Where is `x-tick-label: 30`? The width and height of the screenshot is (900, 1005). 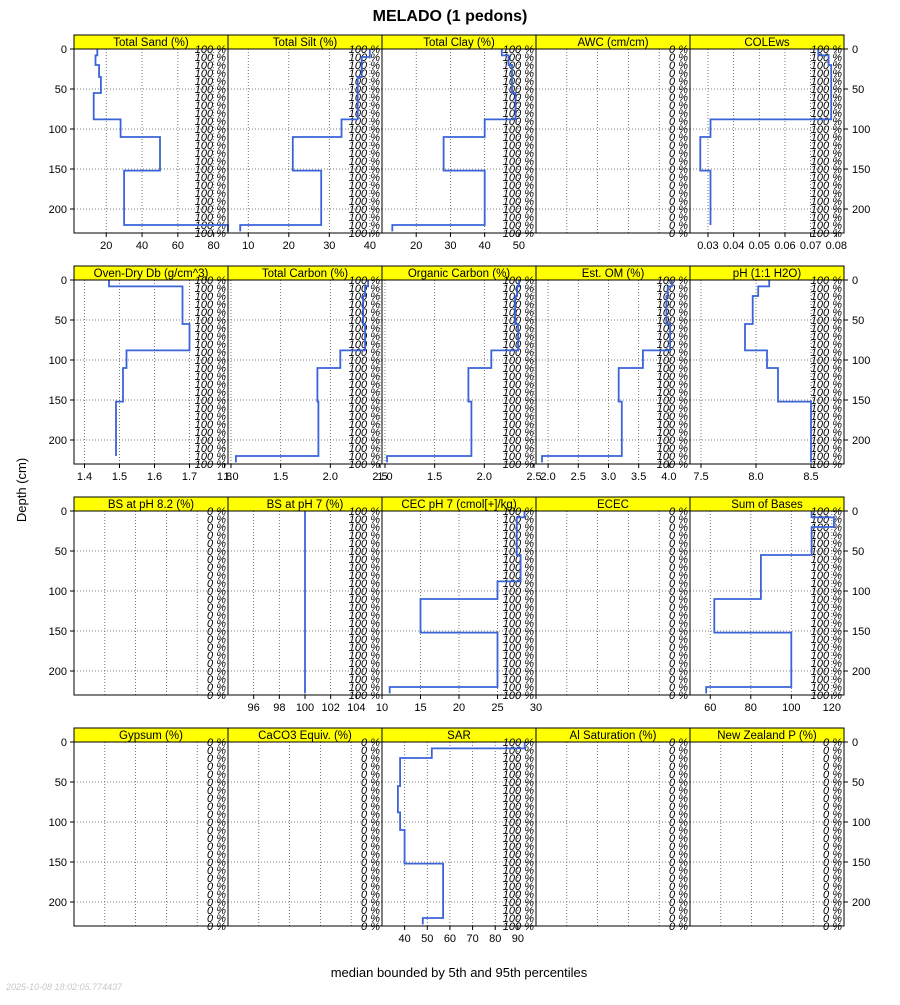 x-tick-label: 30 is located at coordinates (536, 708).